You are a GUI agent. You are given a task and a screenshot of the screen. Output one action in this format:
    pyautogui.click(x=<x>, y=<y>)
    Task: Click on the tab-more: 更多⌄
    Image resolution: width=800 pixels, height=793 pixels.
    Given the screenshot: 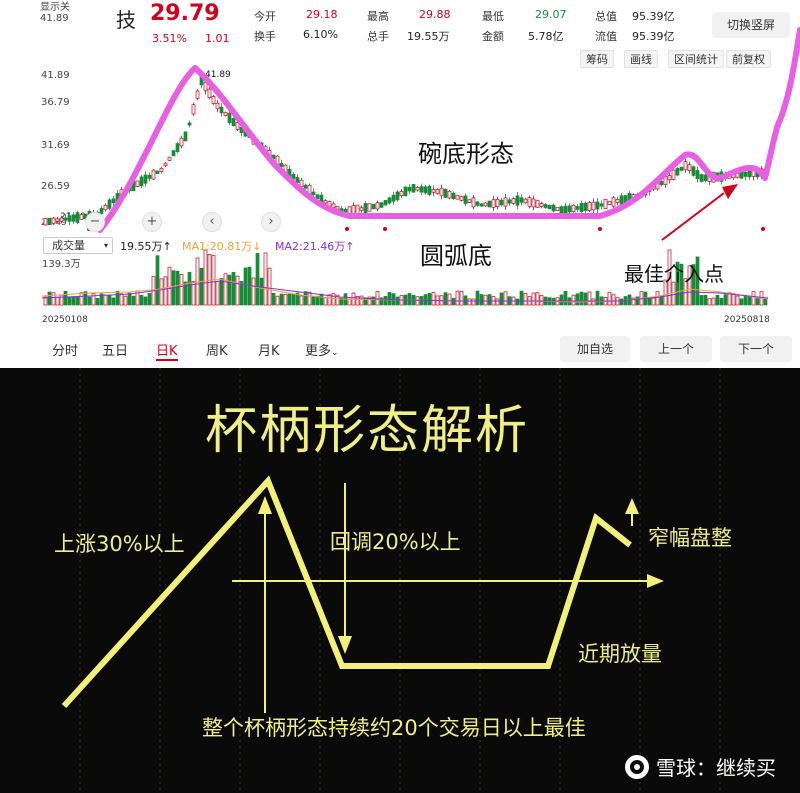 What is the action you would take?
    pyautogui.click(x=322, y=349)
    